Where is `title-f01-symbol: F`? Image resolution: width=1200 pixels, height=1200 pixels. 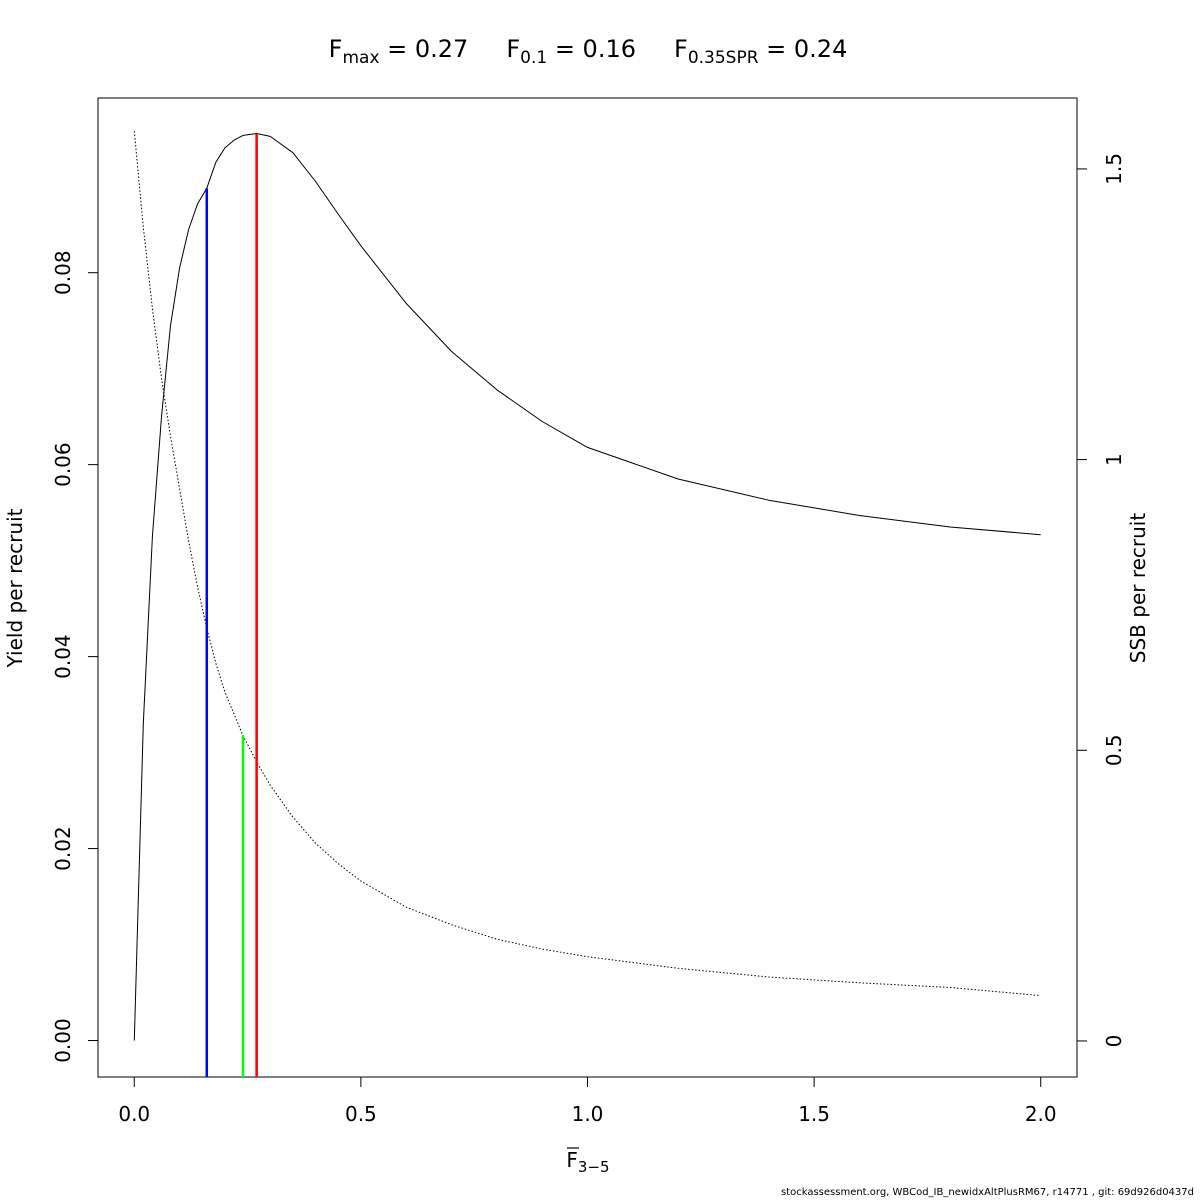
title-f01-symbol: F is located at coordinates (513, 49).